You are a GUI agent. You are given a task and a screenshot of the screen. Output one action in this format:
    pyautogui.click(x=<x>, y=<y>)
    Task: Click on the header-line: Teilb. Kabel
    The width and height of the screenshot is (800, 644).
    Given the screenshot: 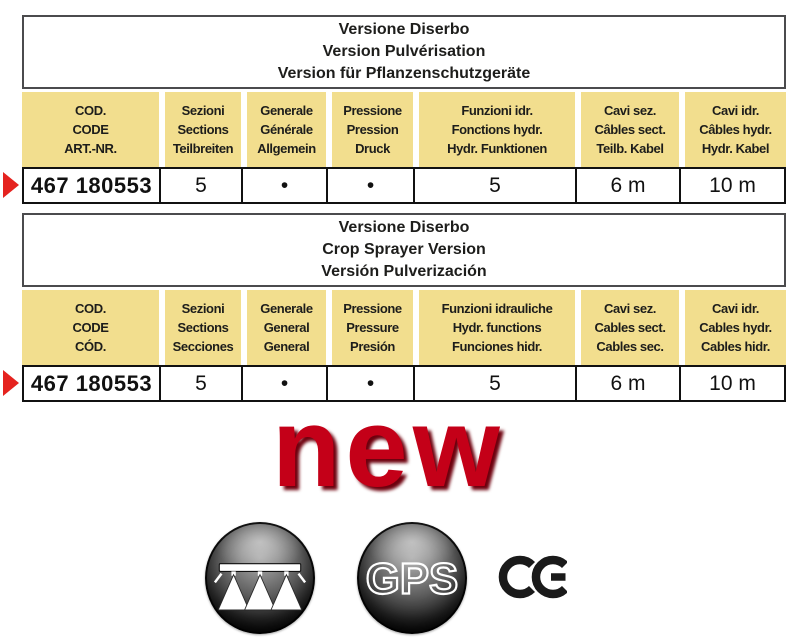 What is the action you would take?
    pyautogui.click(x=630, y=148)
    